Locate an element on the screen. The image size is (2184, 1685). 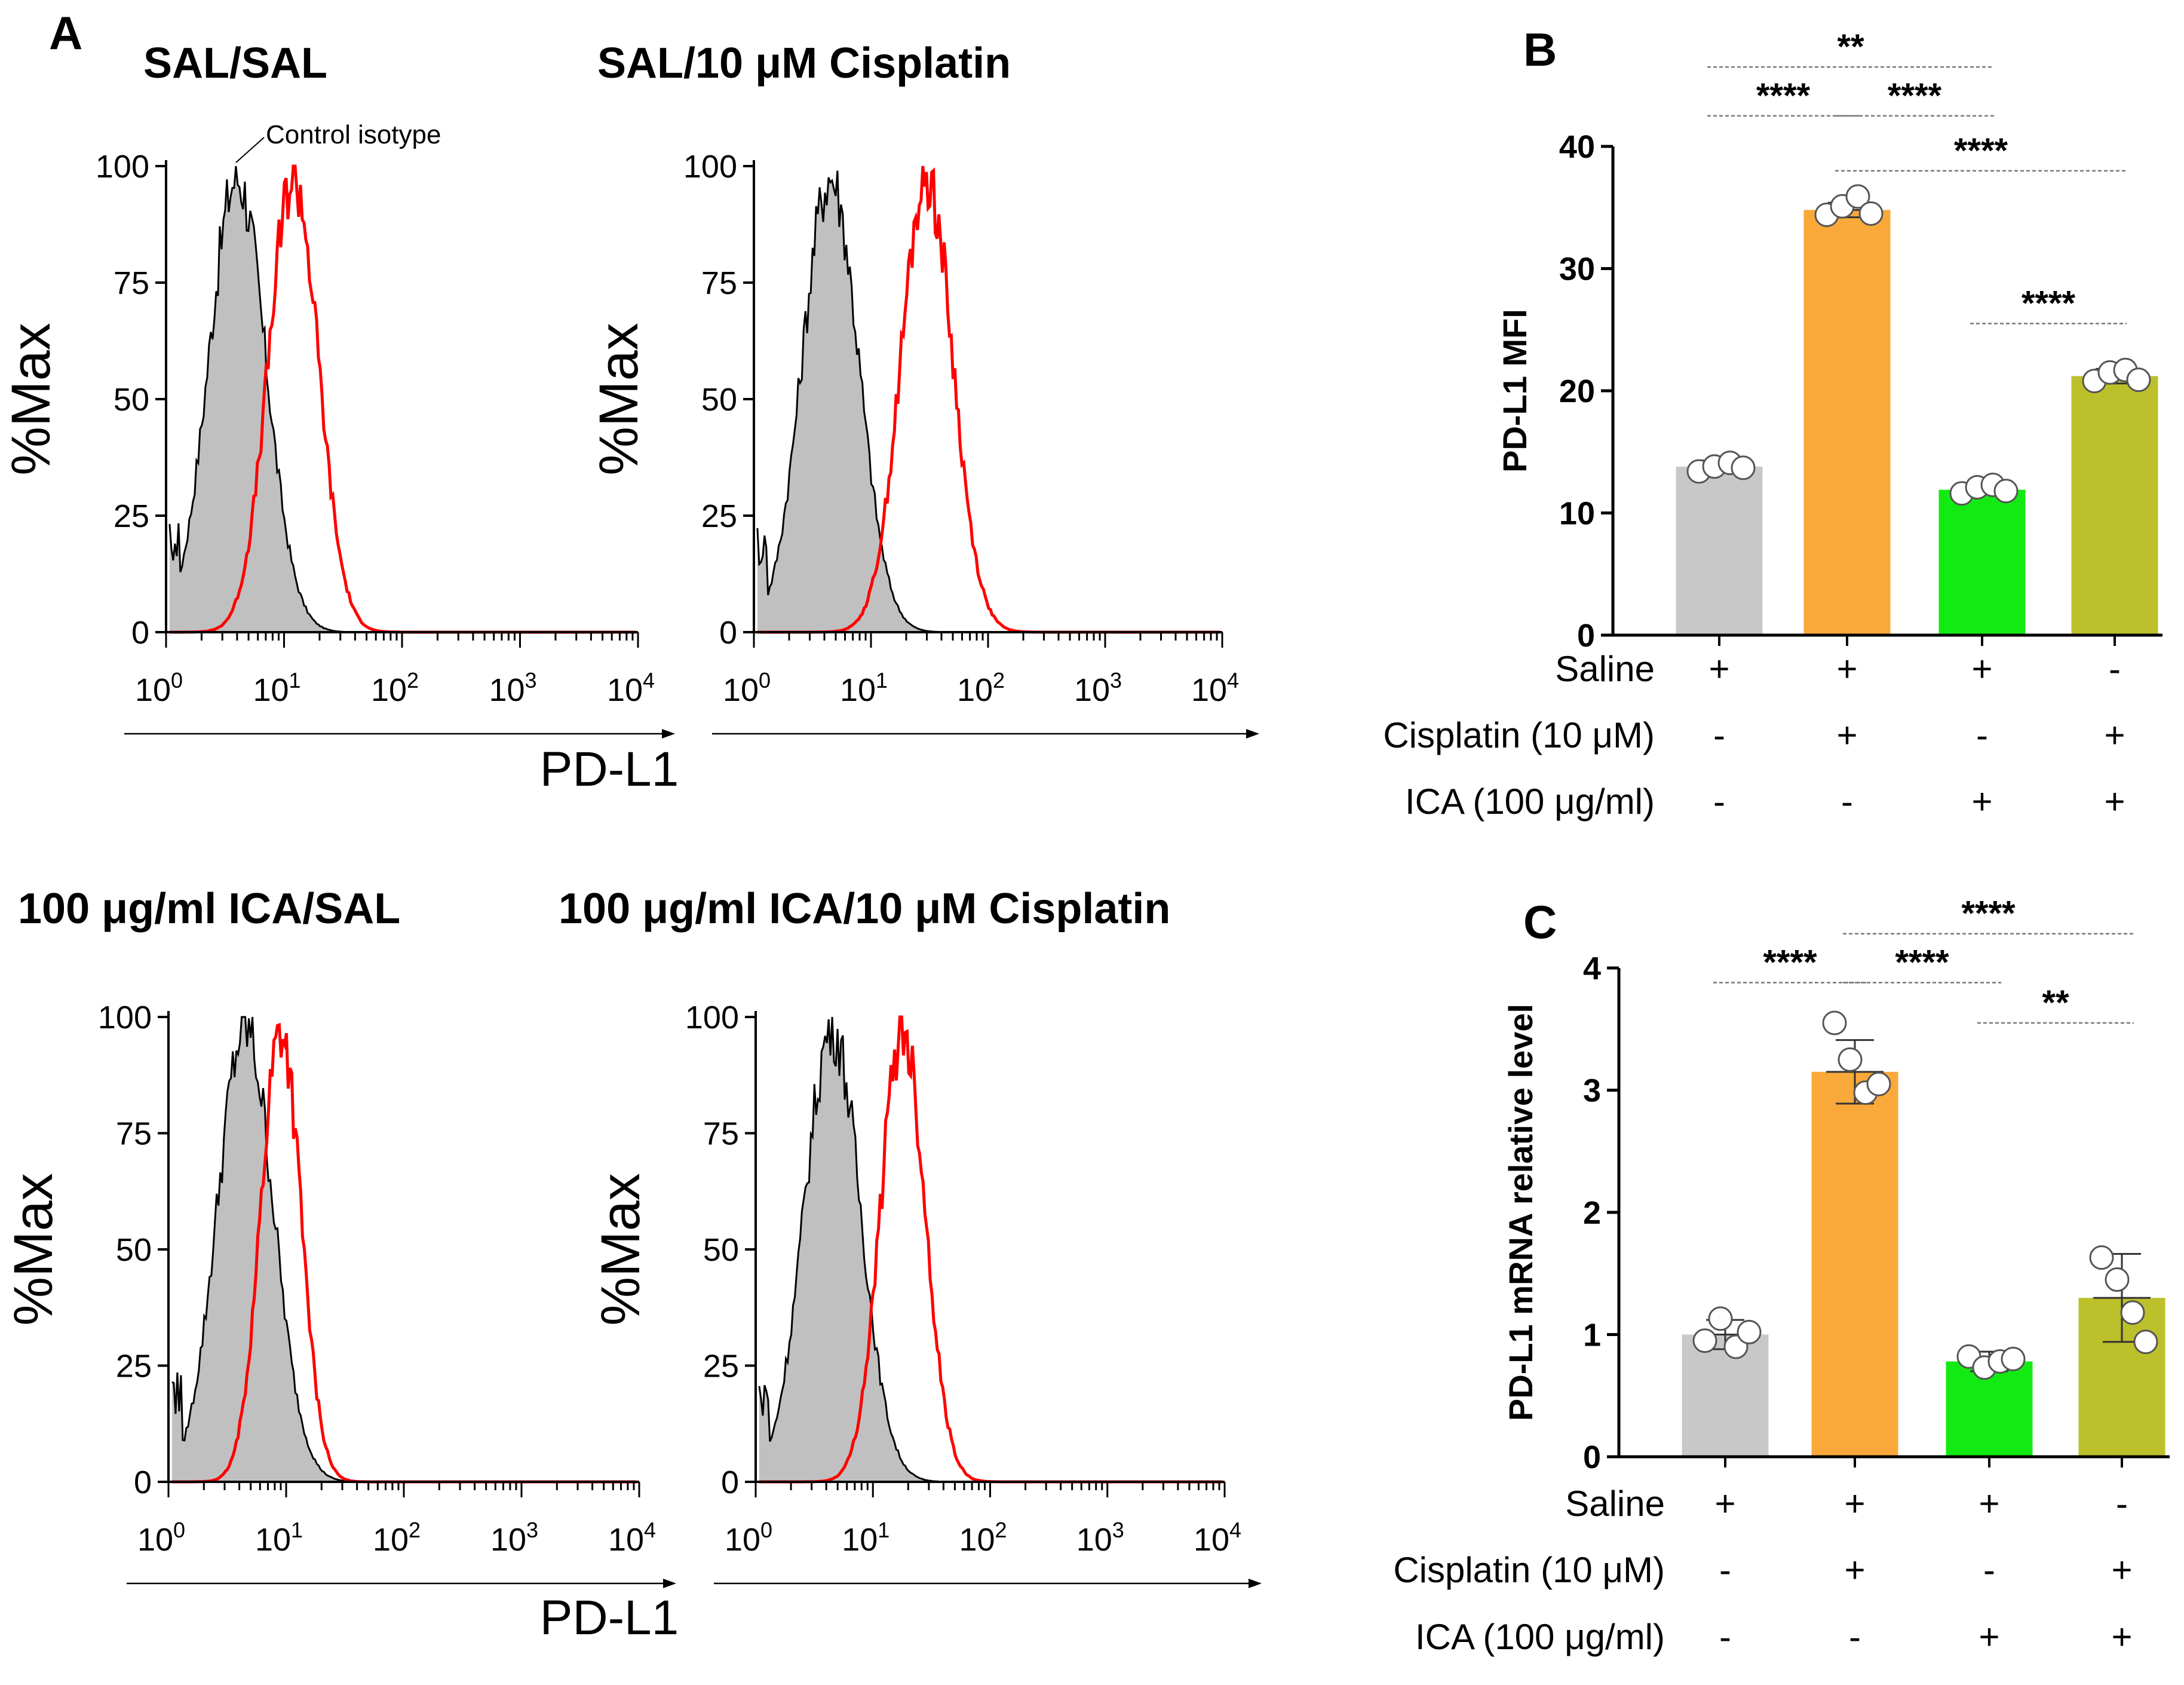
hist-title: 100 μg/ml ICA/SAL is located at coordinates (209, 909).